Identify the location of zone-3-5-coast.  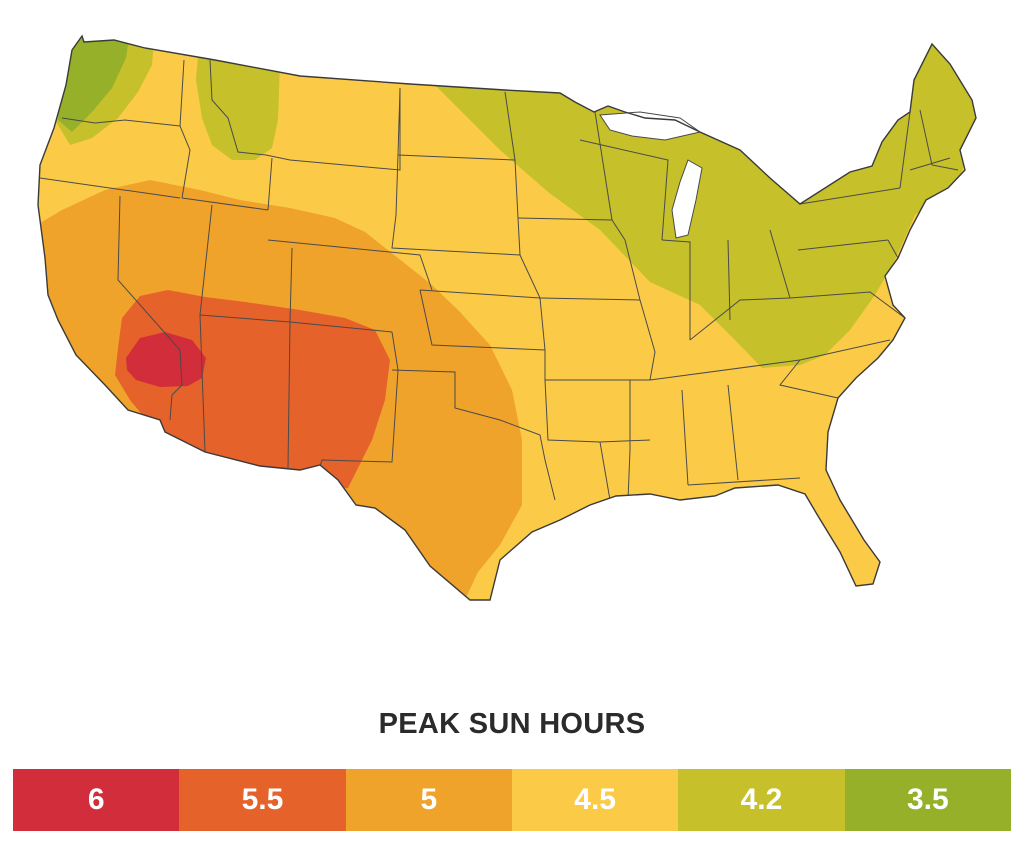
(94, 84).